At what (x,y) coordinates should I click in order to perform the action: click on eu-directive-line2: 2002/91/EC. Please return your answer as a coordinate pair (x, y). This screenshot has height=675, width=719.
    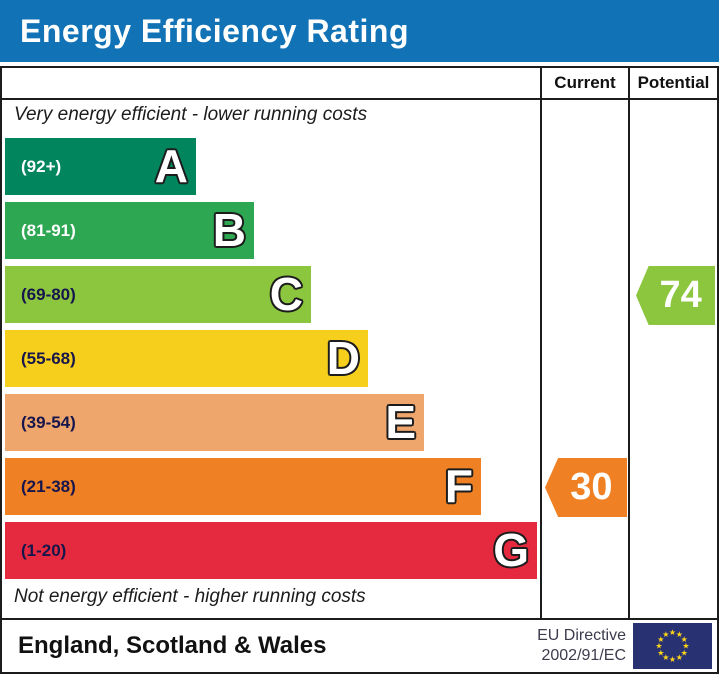
    Looking at the image, I should click on (583, 655).